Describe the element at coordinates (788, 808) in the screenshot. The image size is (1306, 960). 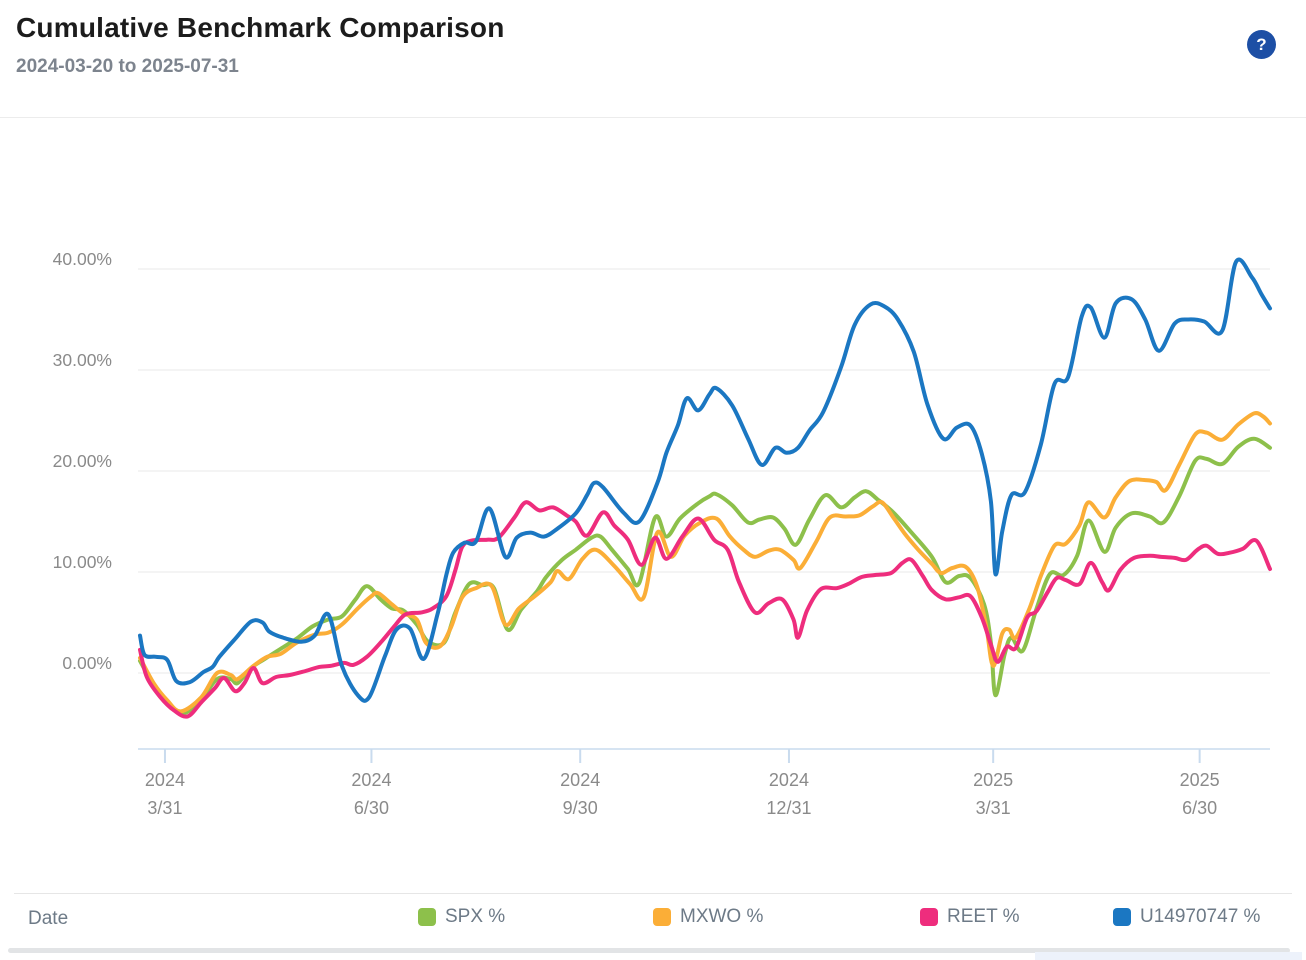
I see `x-axis-tick-date: 12/31` at that location.